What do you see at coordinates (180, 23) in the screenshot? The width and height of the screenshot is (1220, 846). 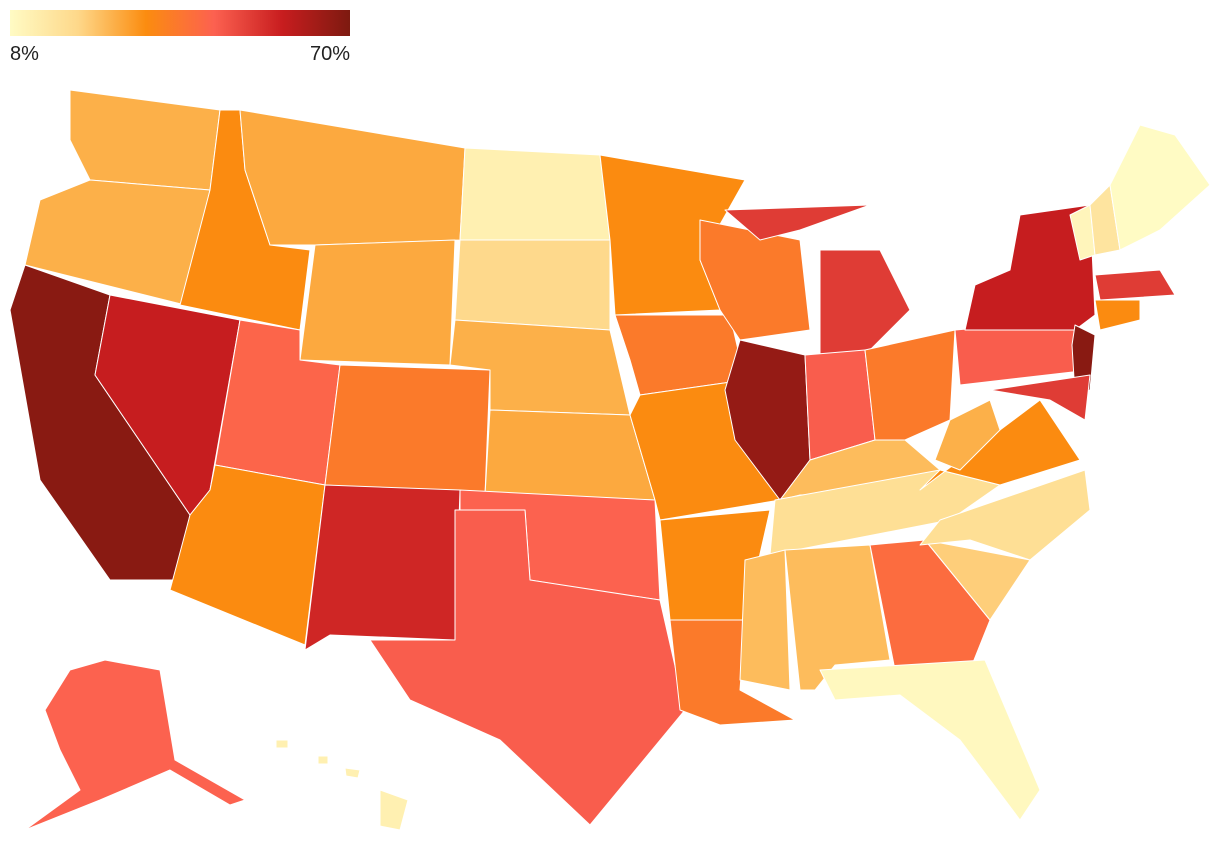 I see `legend-bar` at bounding box center [180, 23].